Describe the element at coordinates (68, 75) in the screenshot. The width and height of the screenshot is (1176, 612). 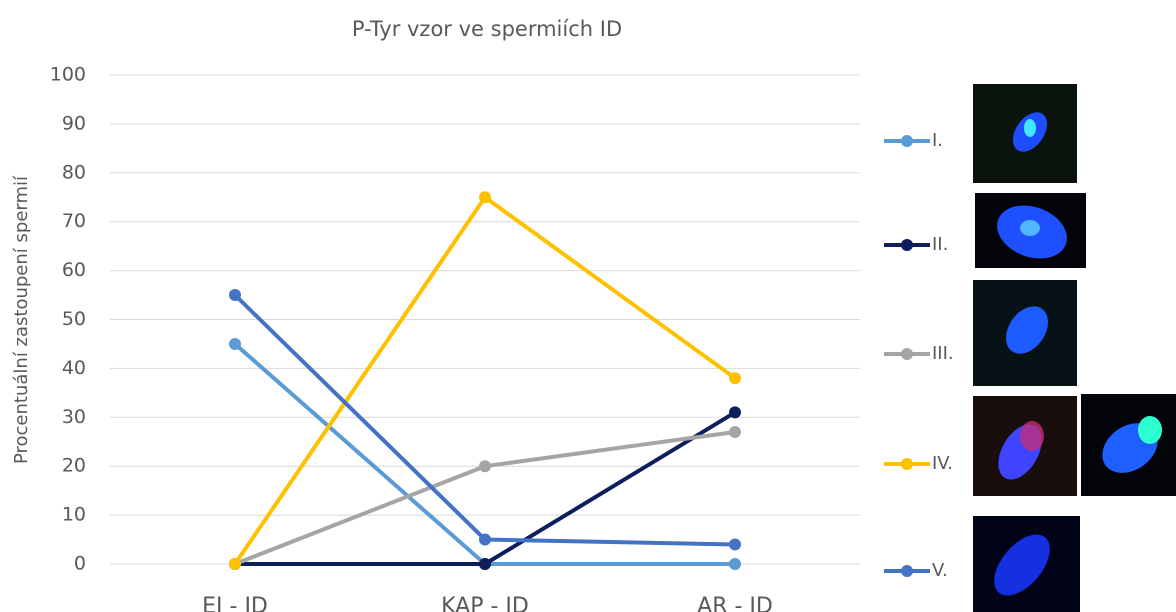
I see `y-tick-label: 100` at that location.